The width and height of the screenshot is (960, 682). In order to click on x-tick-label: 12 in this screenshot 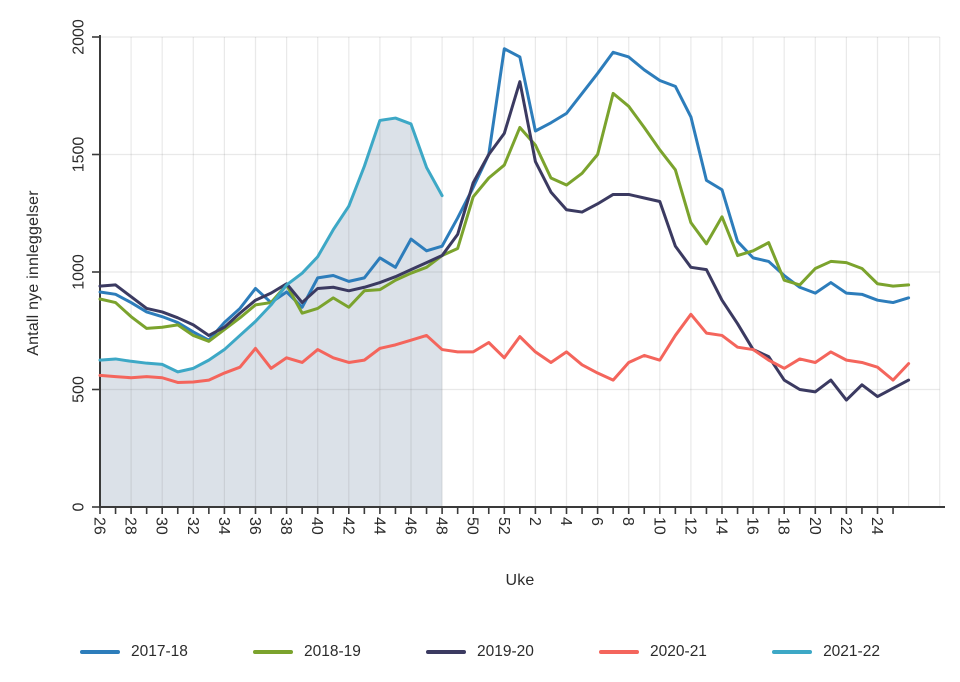, I will do `click(689, 526)`.